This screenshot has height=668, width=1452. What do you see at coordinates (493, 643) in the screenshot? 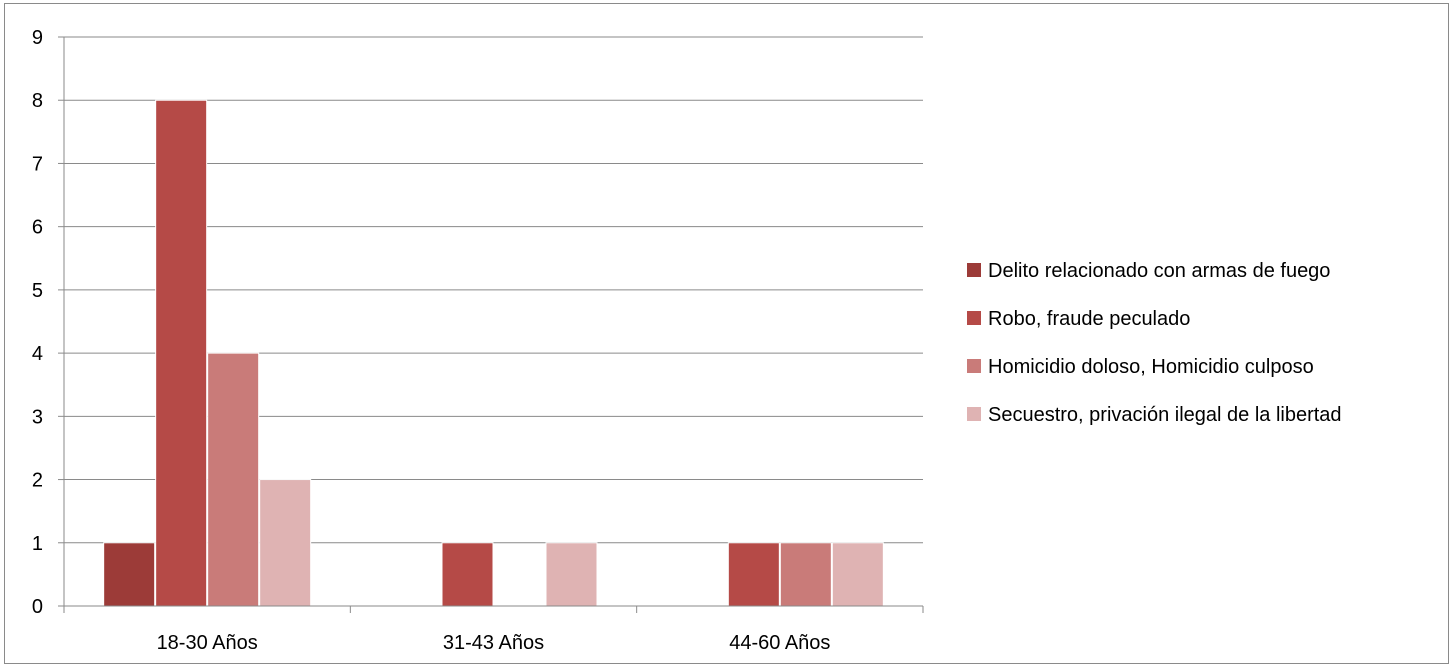
I see `x-tick-label: 31-43 Años` at bounding box center [493, 643].